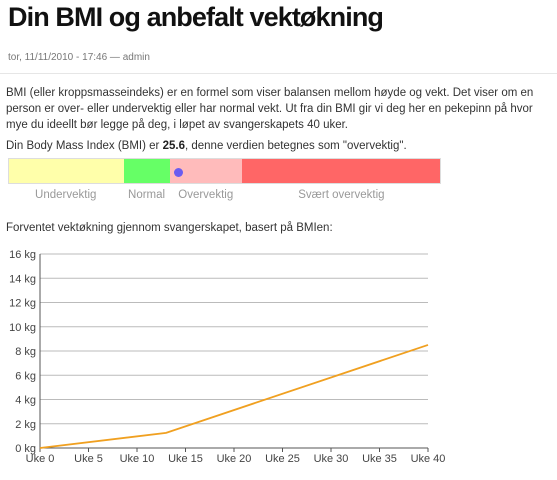 This screenshot has width=557, height=480. I want to click on y-tick-label: 0 kg, so click(25, 449).